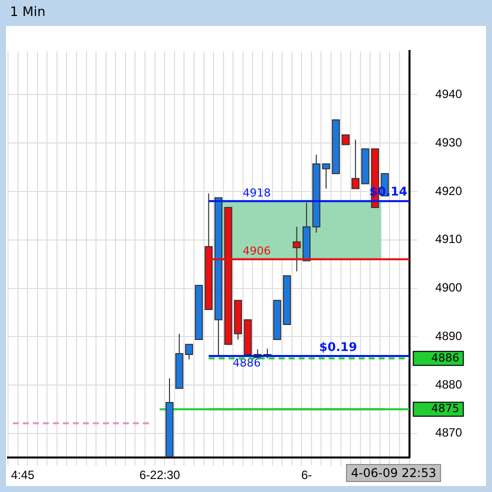 Image resolution: width=492 pixels, height=492 pixels. Describe the element at coordinates (27, 13) in the screenshot. I see `chart-title: 1 Min` at that location.